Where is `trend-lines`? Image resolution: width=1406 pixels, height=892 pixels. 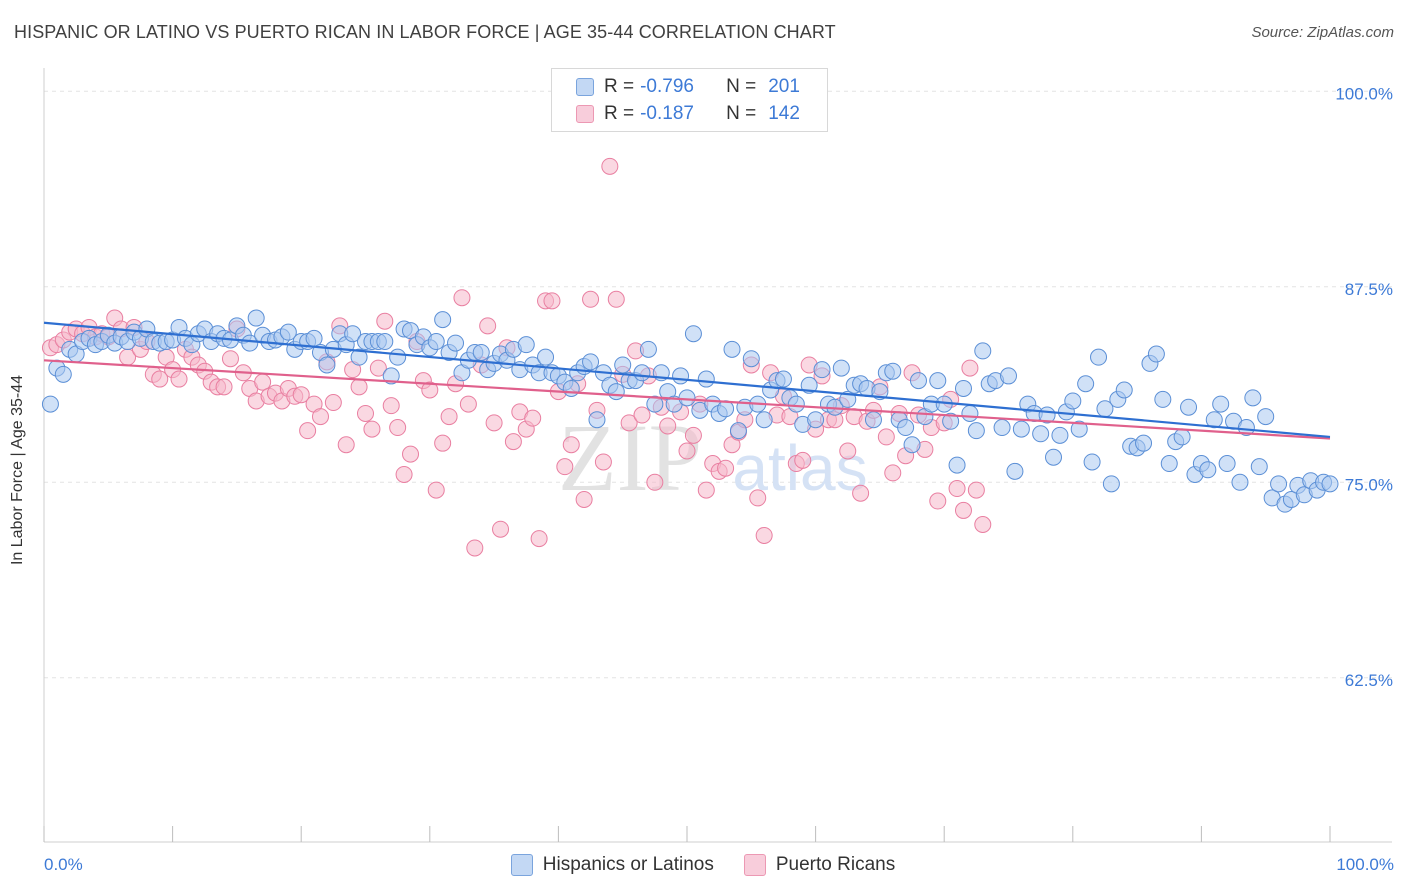 trend-lines is located at coordinates (687, 380).